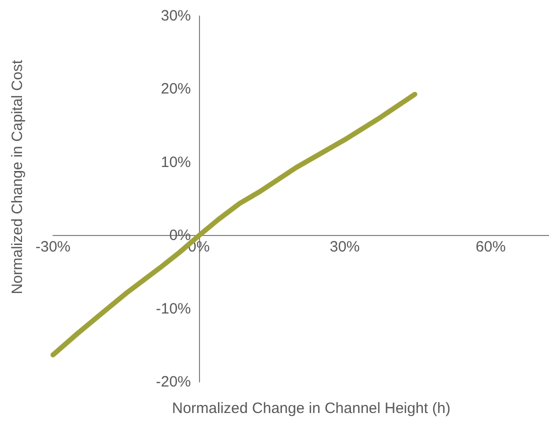  What do you see at coordinates (311, 408) in the screenshot?
I see `x-axis-title: Normalized Change in Channel Height (h)` at bounding box center [311, 408].